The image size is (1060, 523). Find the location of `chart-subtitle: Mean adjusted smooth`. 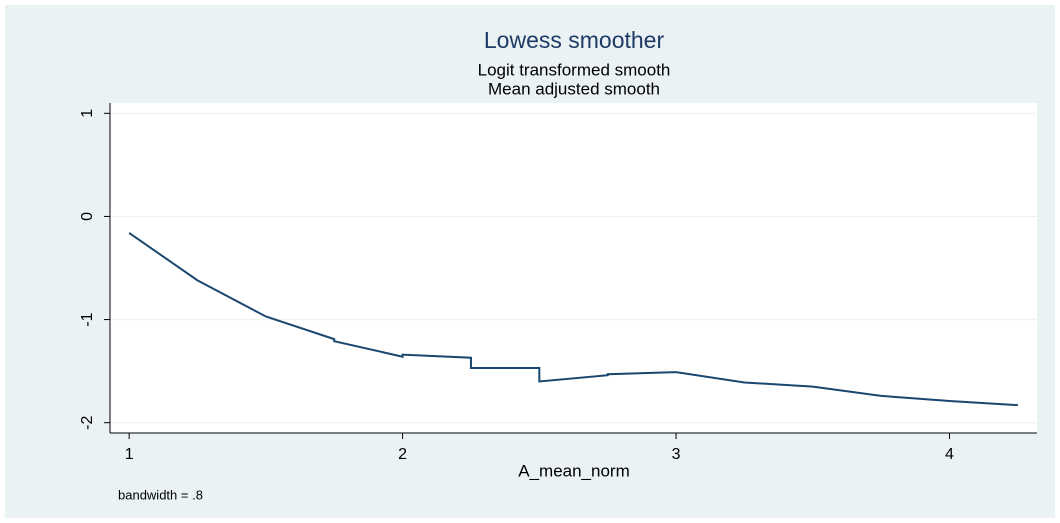

chart-subtitle: Mean adjusted smooth is located at coordinates (574, 88).